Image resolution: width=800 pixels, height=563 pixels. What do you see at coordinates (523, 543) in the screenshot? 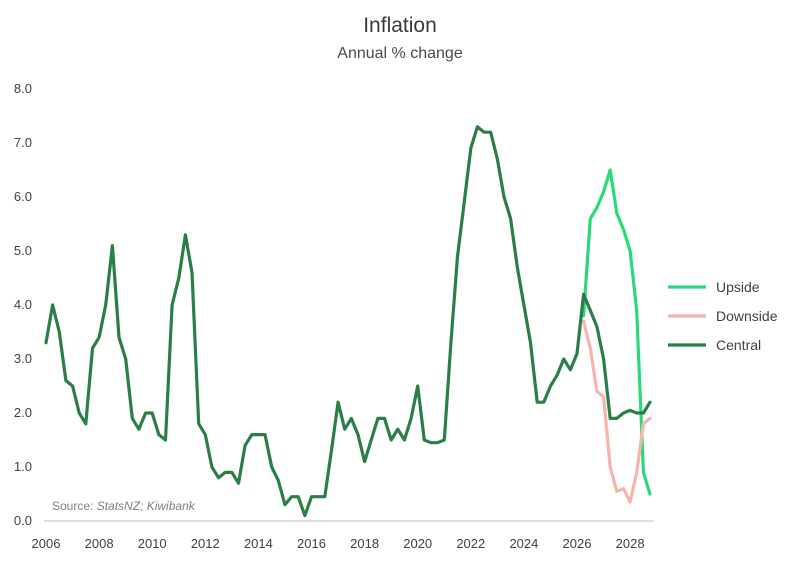
I see `x-tick-label: 2024` at bounding box center [523, 543].